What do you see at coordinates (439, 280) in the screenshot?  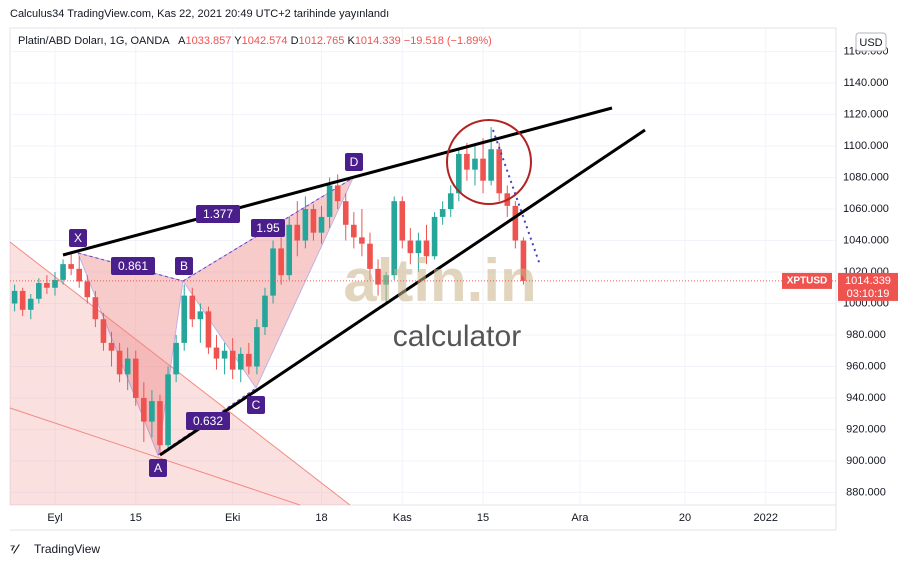 I see `watermark-logo: altin.in` at bounding box center [439, 280].